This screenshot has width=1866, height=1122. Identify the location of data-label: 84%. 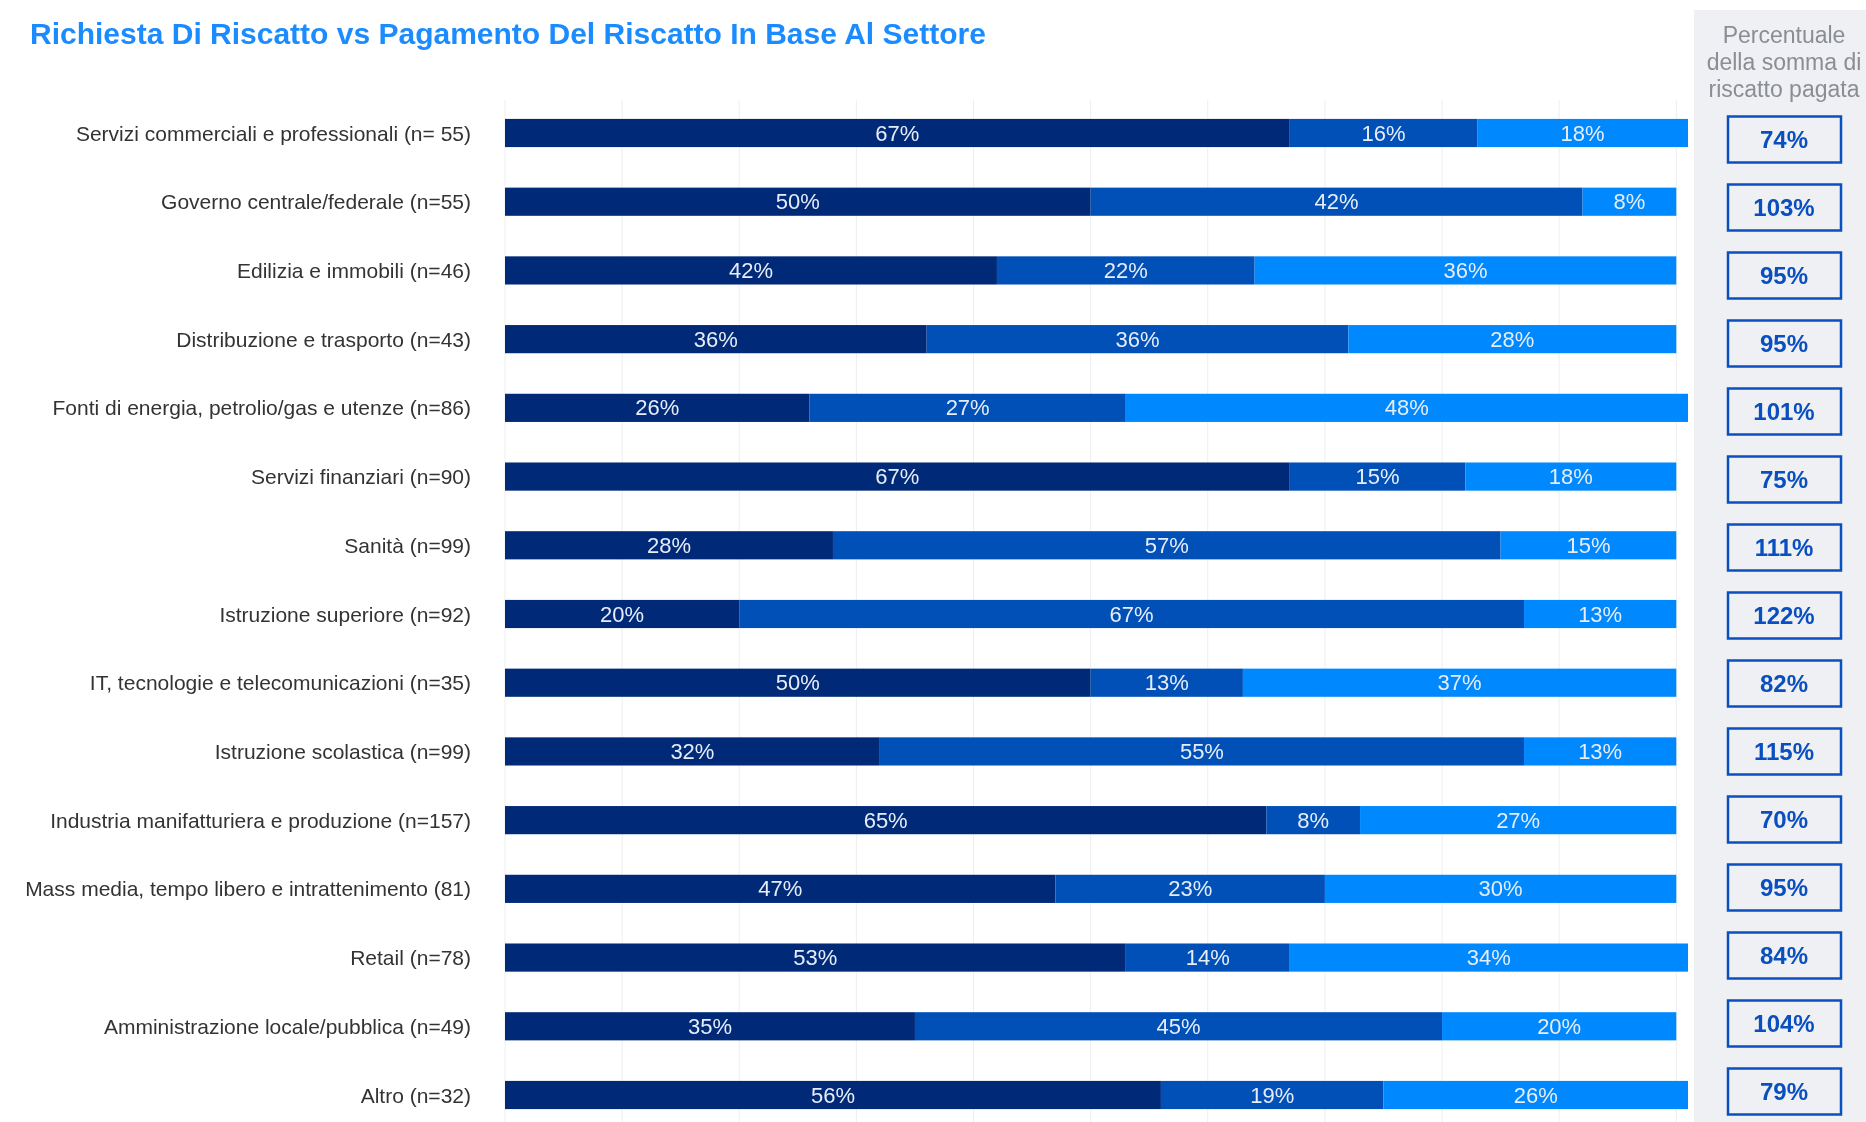
(1784, 955).